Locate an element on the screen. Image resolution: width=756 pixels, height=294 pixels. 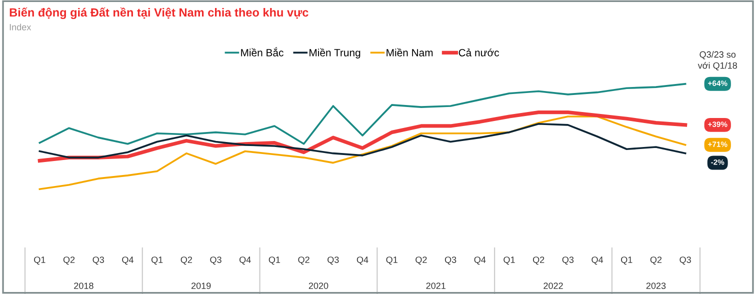
text: 2021 is located at coordinates (436, 285).